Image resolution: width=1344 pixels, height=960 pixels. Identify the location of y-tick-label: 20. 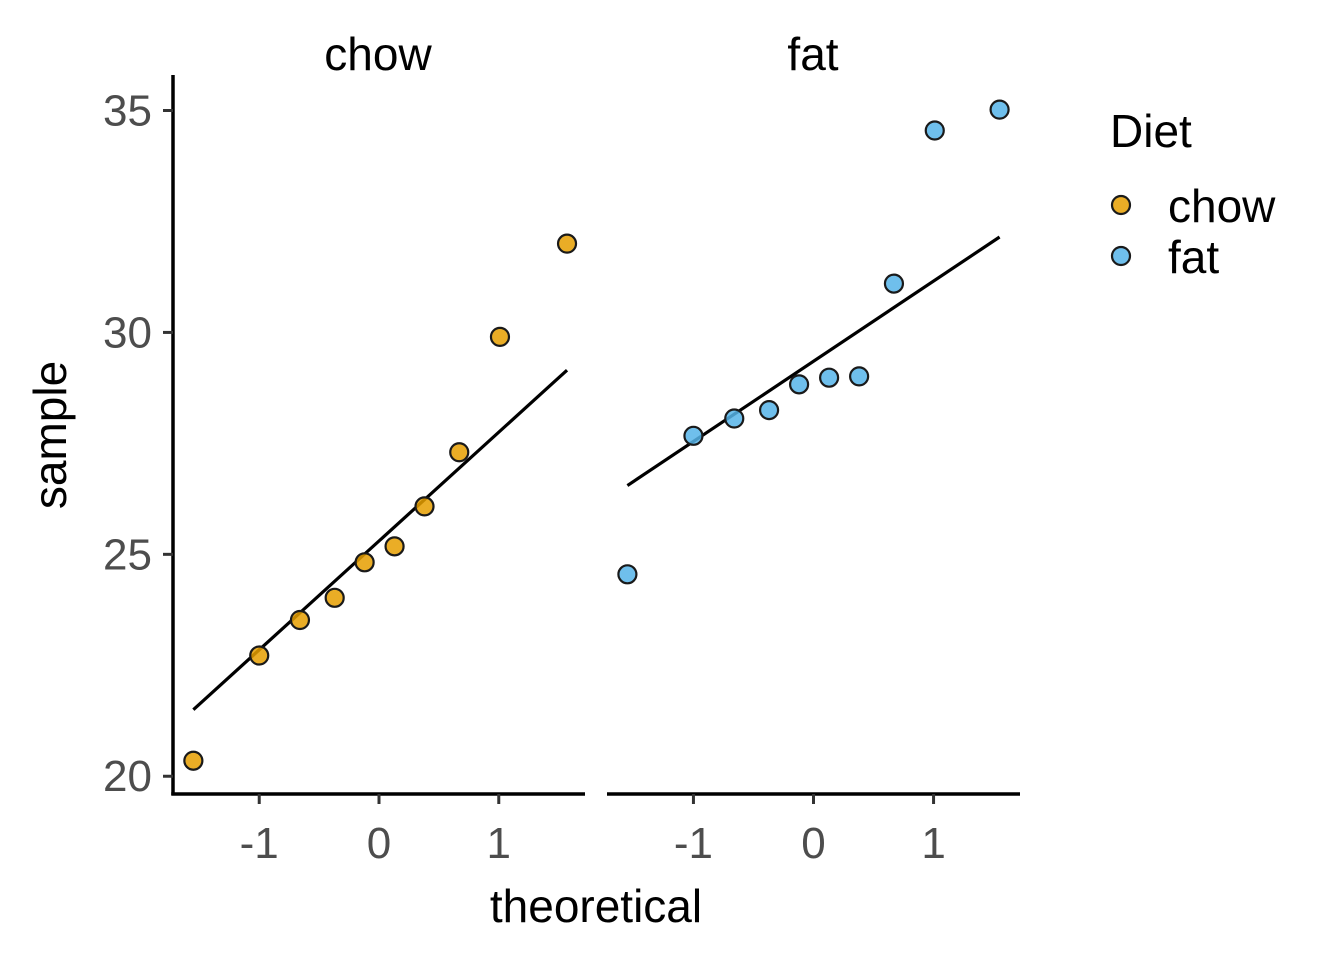
(127, 776).